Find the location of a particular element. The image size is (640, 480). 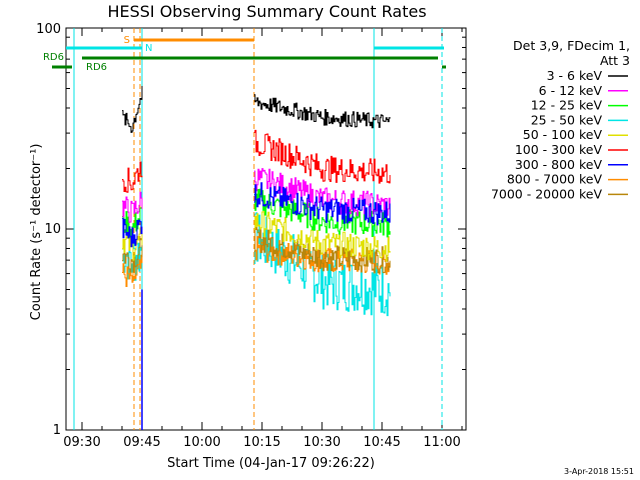

legend-label: 3 - 6 keV is located at coordinates (575, 75).